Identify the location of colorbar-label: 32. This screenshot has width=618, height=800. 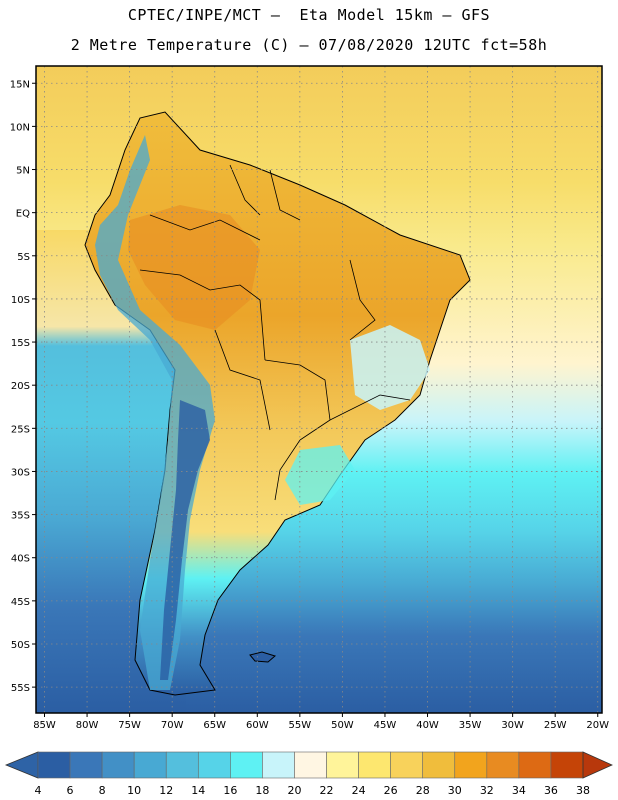
(487, 790).